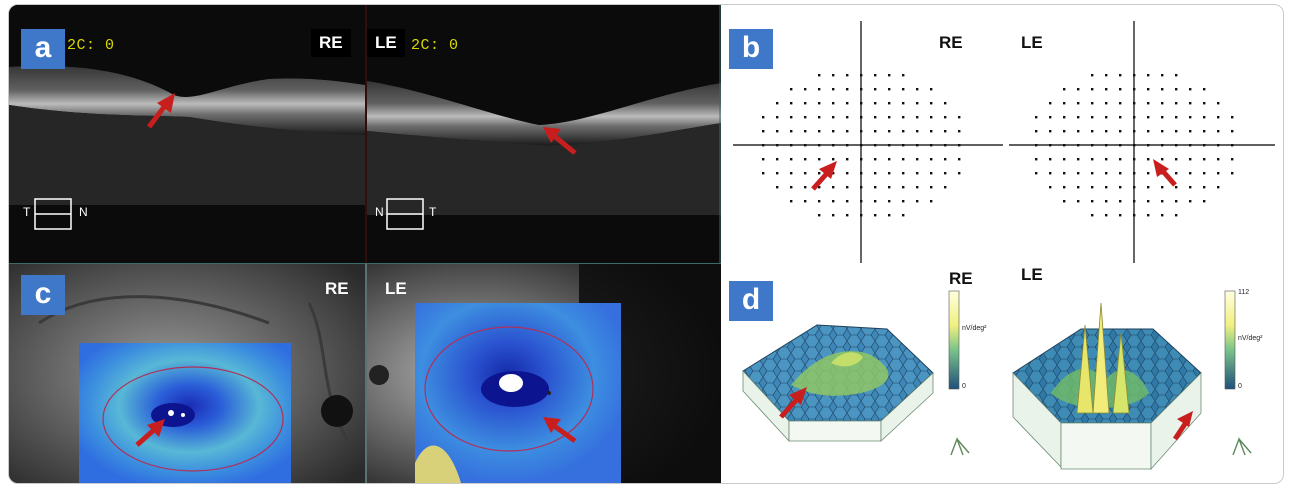  I want to click on colorbar-unit-re: nV/deg², so click(974, 328).